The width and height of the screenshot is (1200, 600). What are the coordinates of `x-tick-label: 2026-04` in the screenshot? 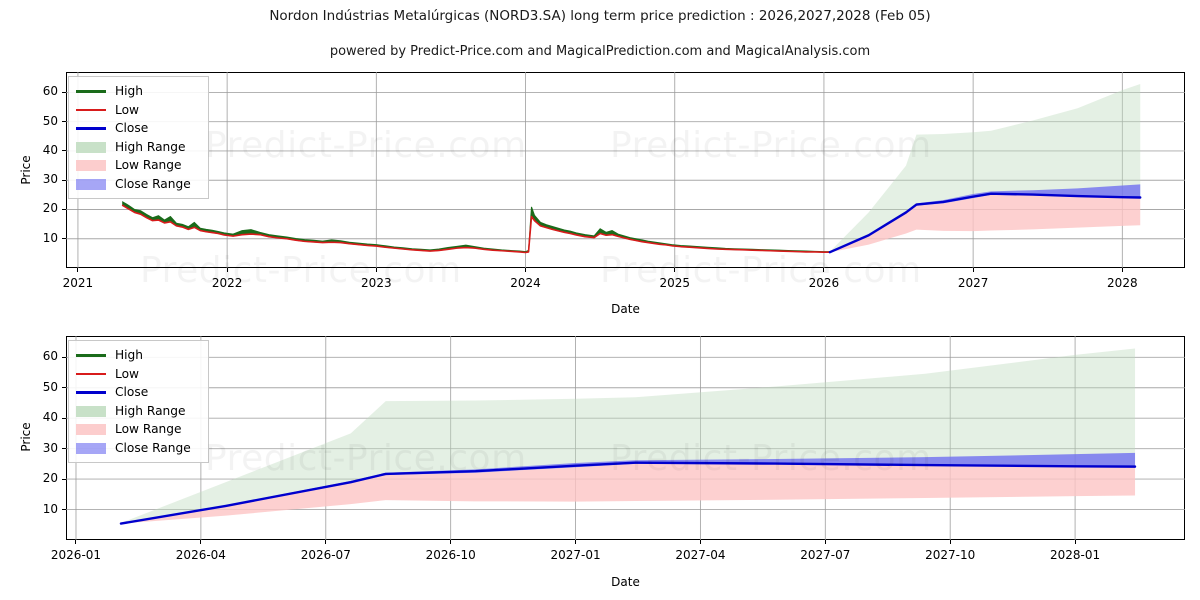 It's located at (200, 555).